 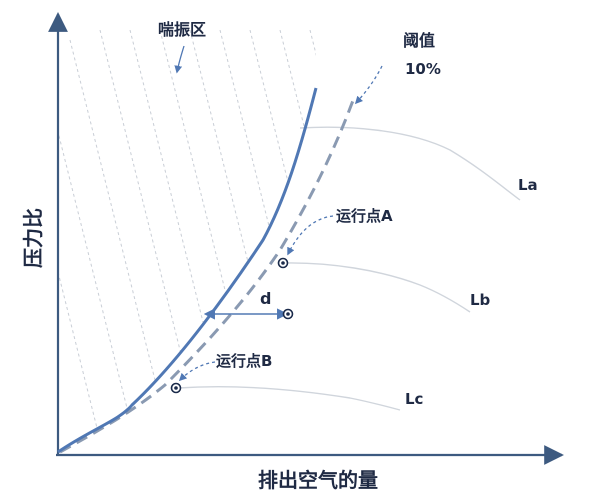 What do you see at coordinates (265, 298) in the screenshot?
I see `distance-label: d` at bounding box center [265, 298].